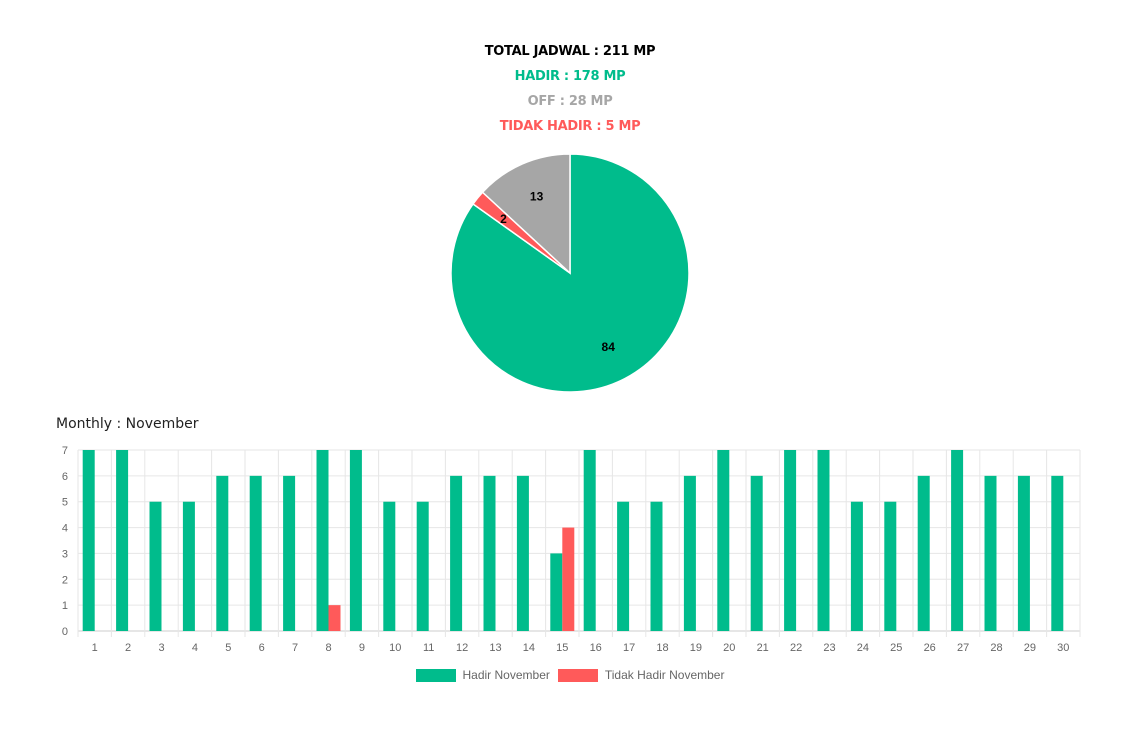 The width and height of the screenshot is (1140, 738). What do you see at coordinates (65, 503) in the screenshot?
I see `y-tick-label: 5` at bounding box center [65, 503].